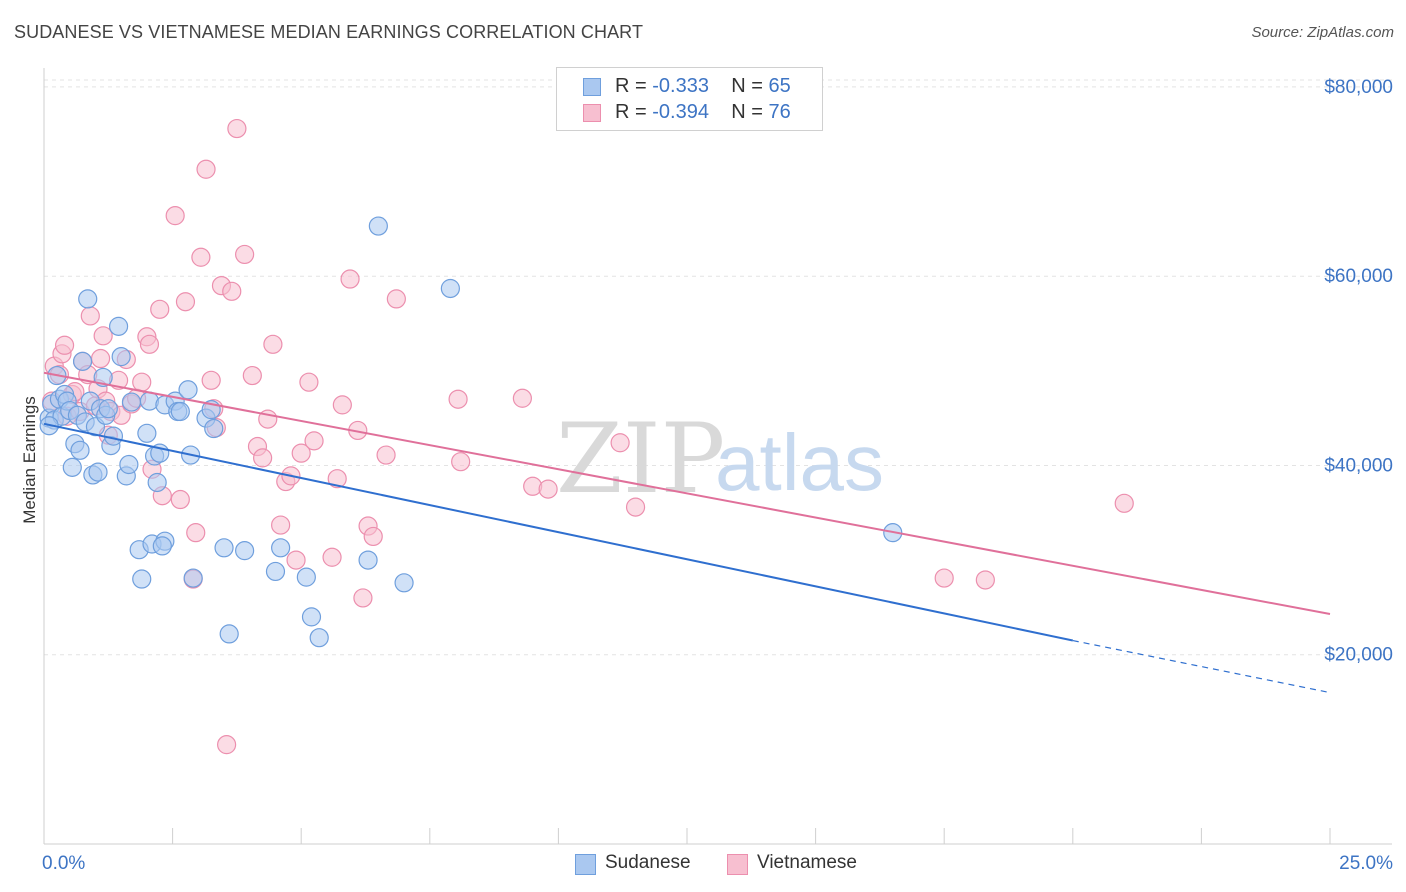 The image size is (1406, 892). Describe the element at coordinates (1201, 666) in the screenshot. I see `sudanese-trend-extension` at that location.